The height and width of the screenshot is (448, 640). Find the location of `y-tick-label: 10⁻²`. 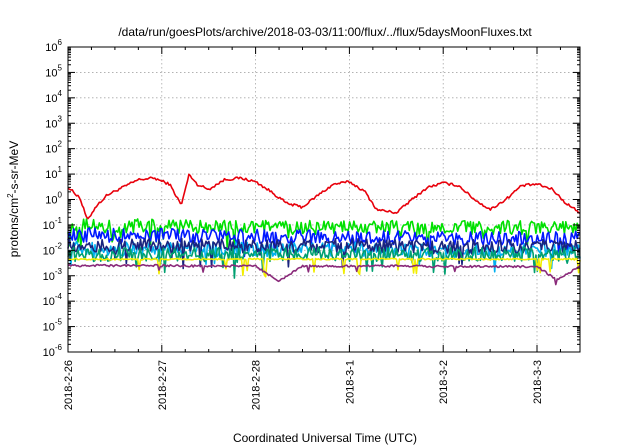

y-tick-label: 10⁻² is located at coordinates (53, 249).